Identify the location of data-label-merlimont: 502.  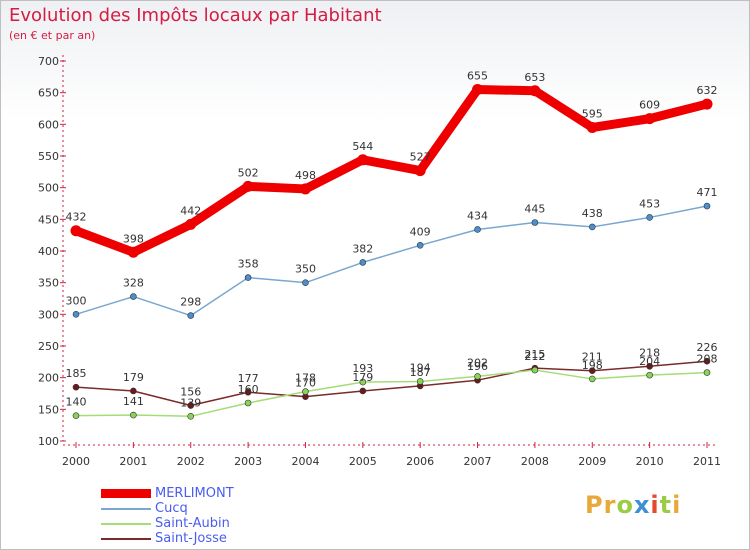
(248, 172).